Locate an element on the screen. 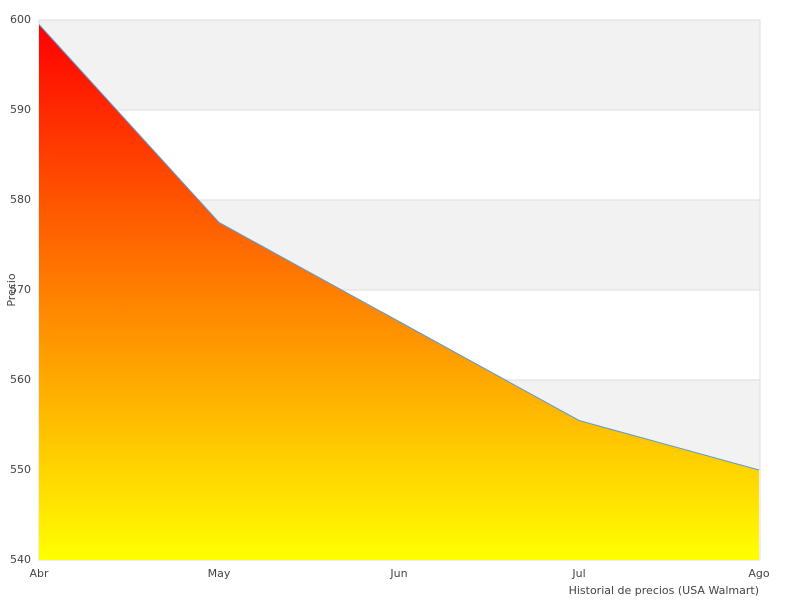 The height and width of the screenshot is (604, 800). y-tick-label: 580 is located at coordinates (20, 199).